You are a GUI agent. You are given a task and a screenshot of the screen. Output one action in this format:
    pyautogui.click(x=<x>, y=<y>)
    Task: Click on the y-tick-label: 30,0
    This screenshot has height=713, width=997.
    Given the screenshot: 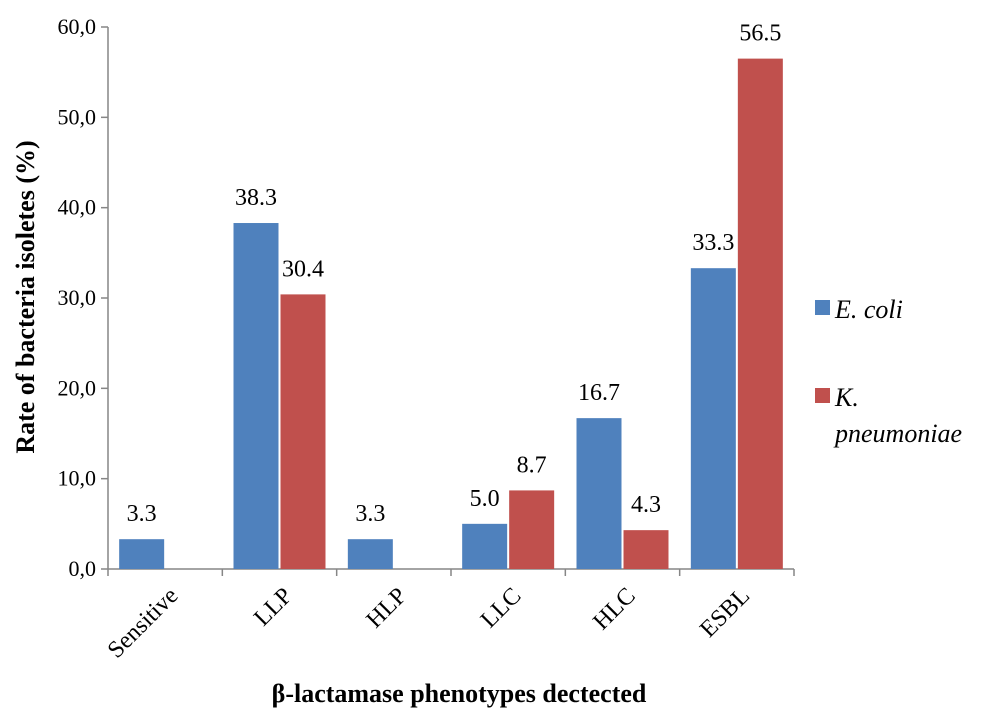 What is the action you would take?
    pyautogui.click(x=77, y=297)
    